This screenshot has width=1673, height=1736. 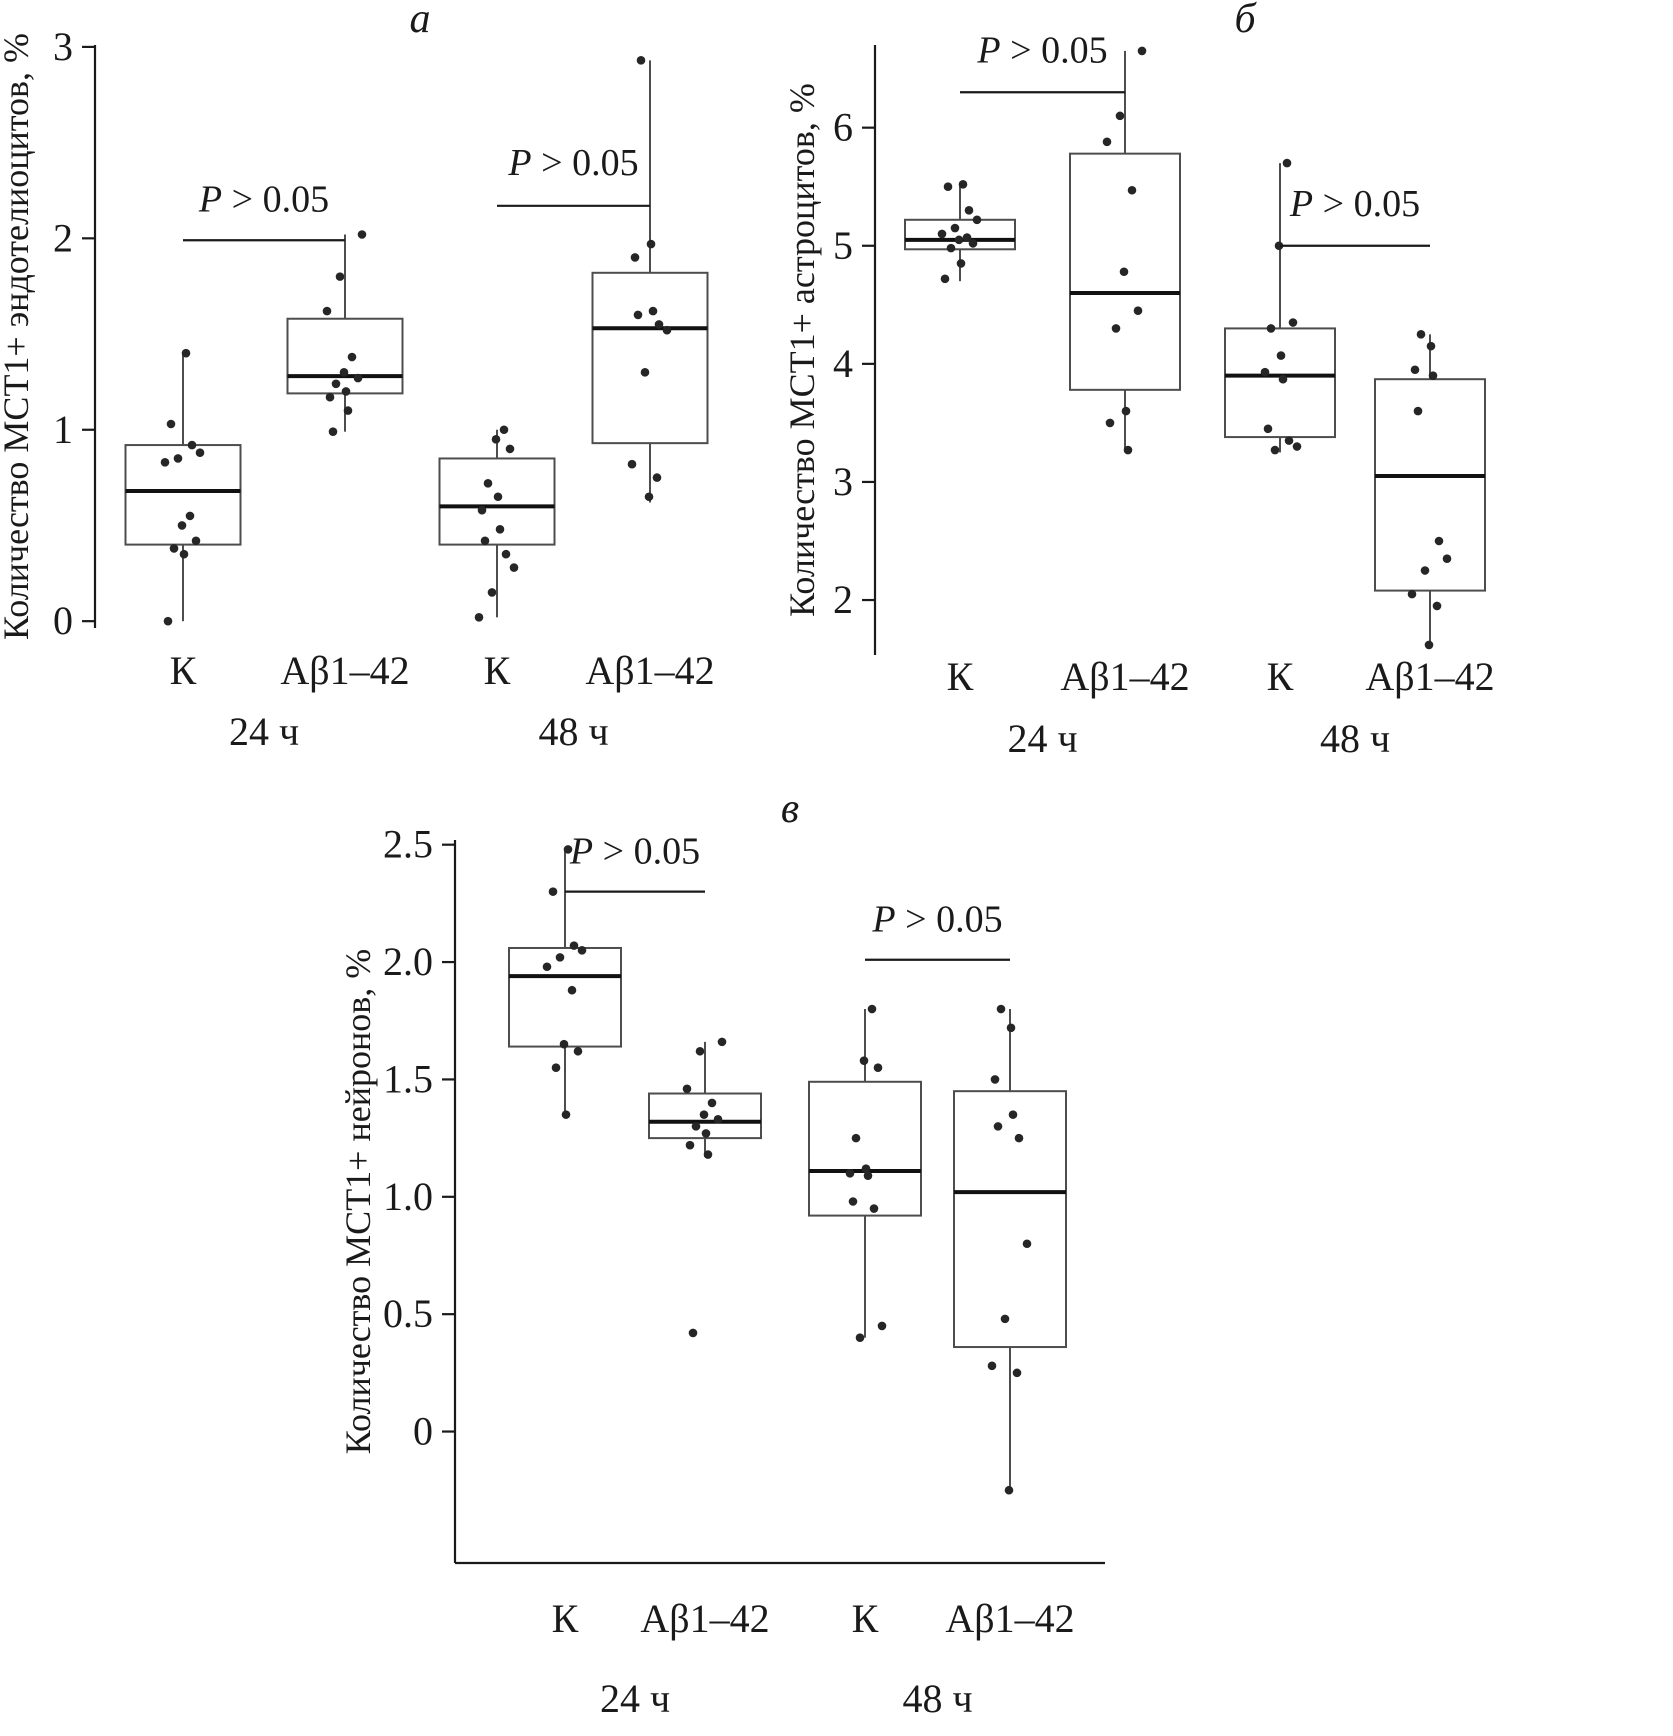 I want to click on x-group-label: 48 ч, so click(x=1355, y=738).